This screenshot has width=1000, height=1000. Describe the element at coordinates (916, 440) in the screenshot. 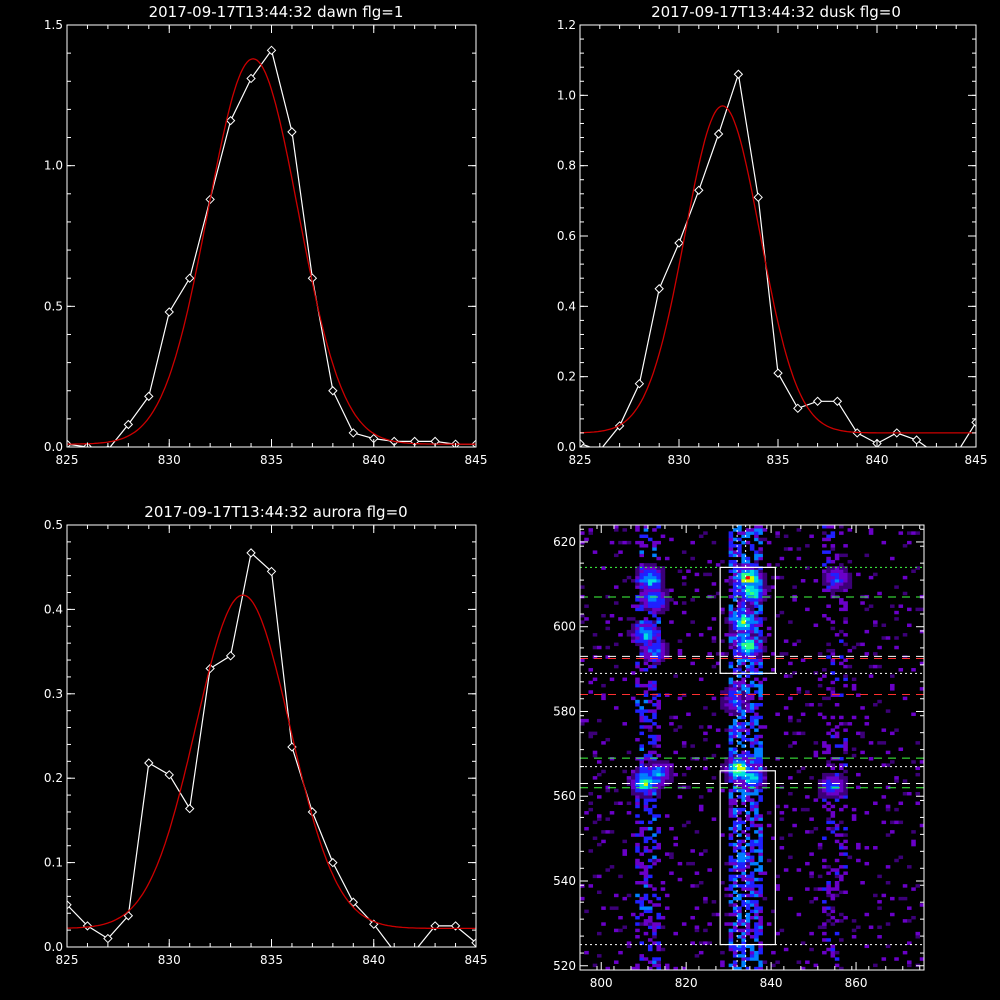

I see `dusk-data-point` at that location.